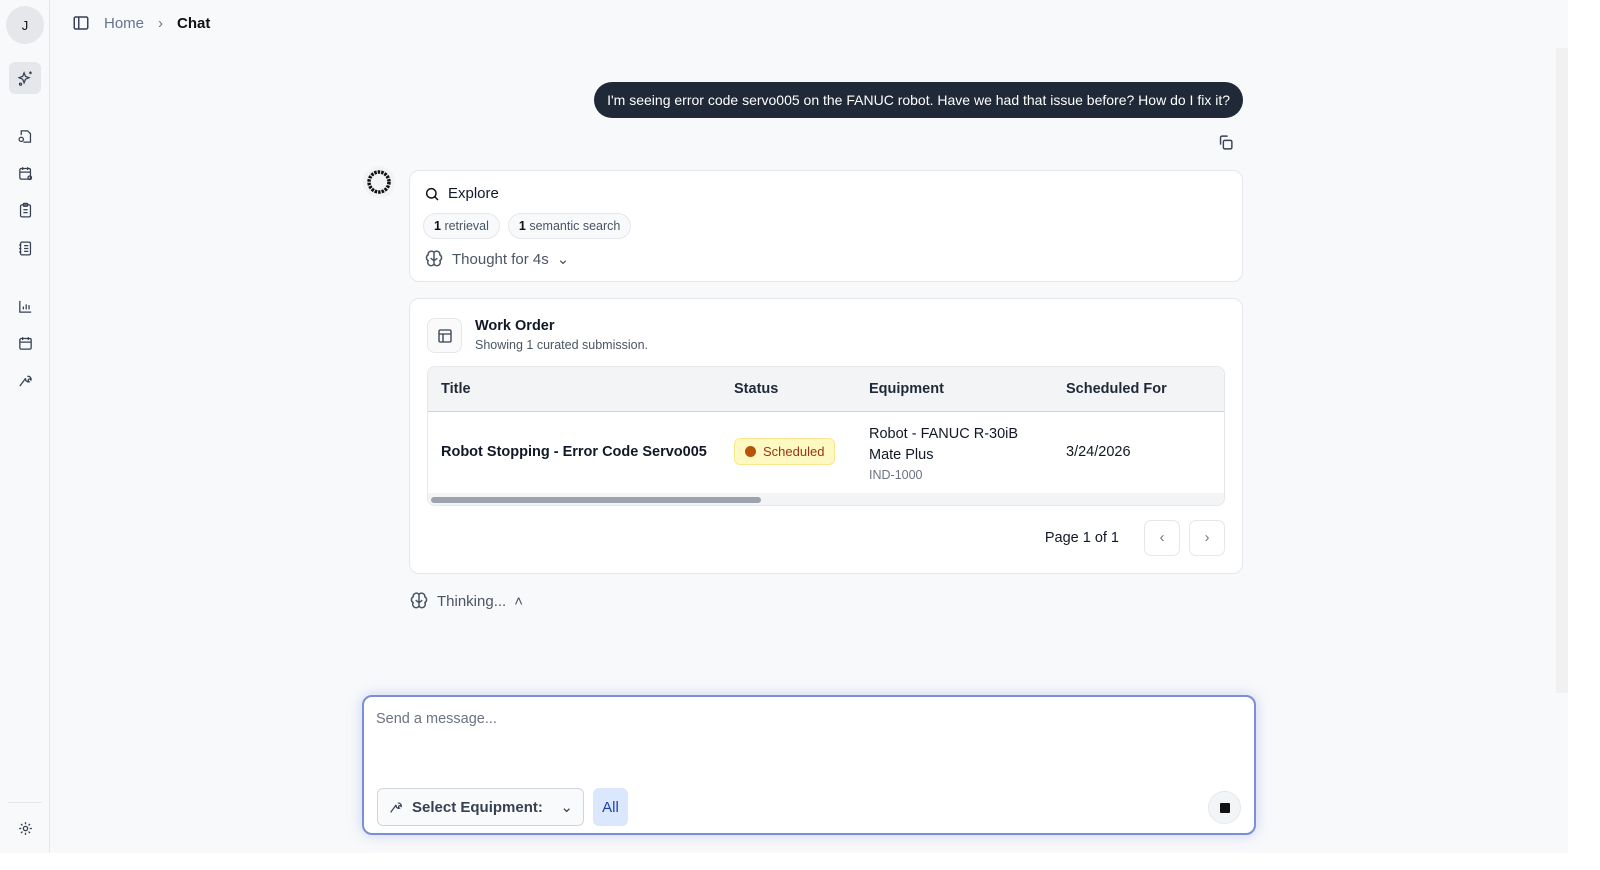 Image resolution: width=1600 pixels, height=870 pixels. I want to click on status-badge: Scheduled, so click(785, 451).